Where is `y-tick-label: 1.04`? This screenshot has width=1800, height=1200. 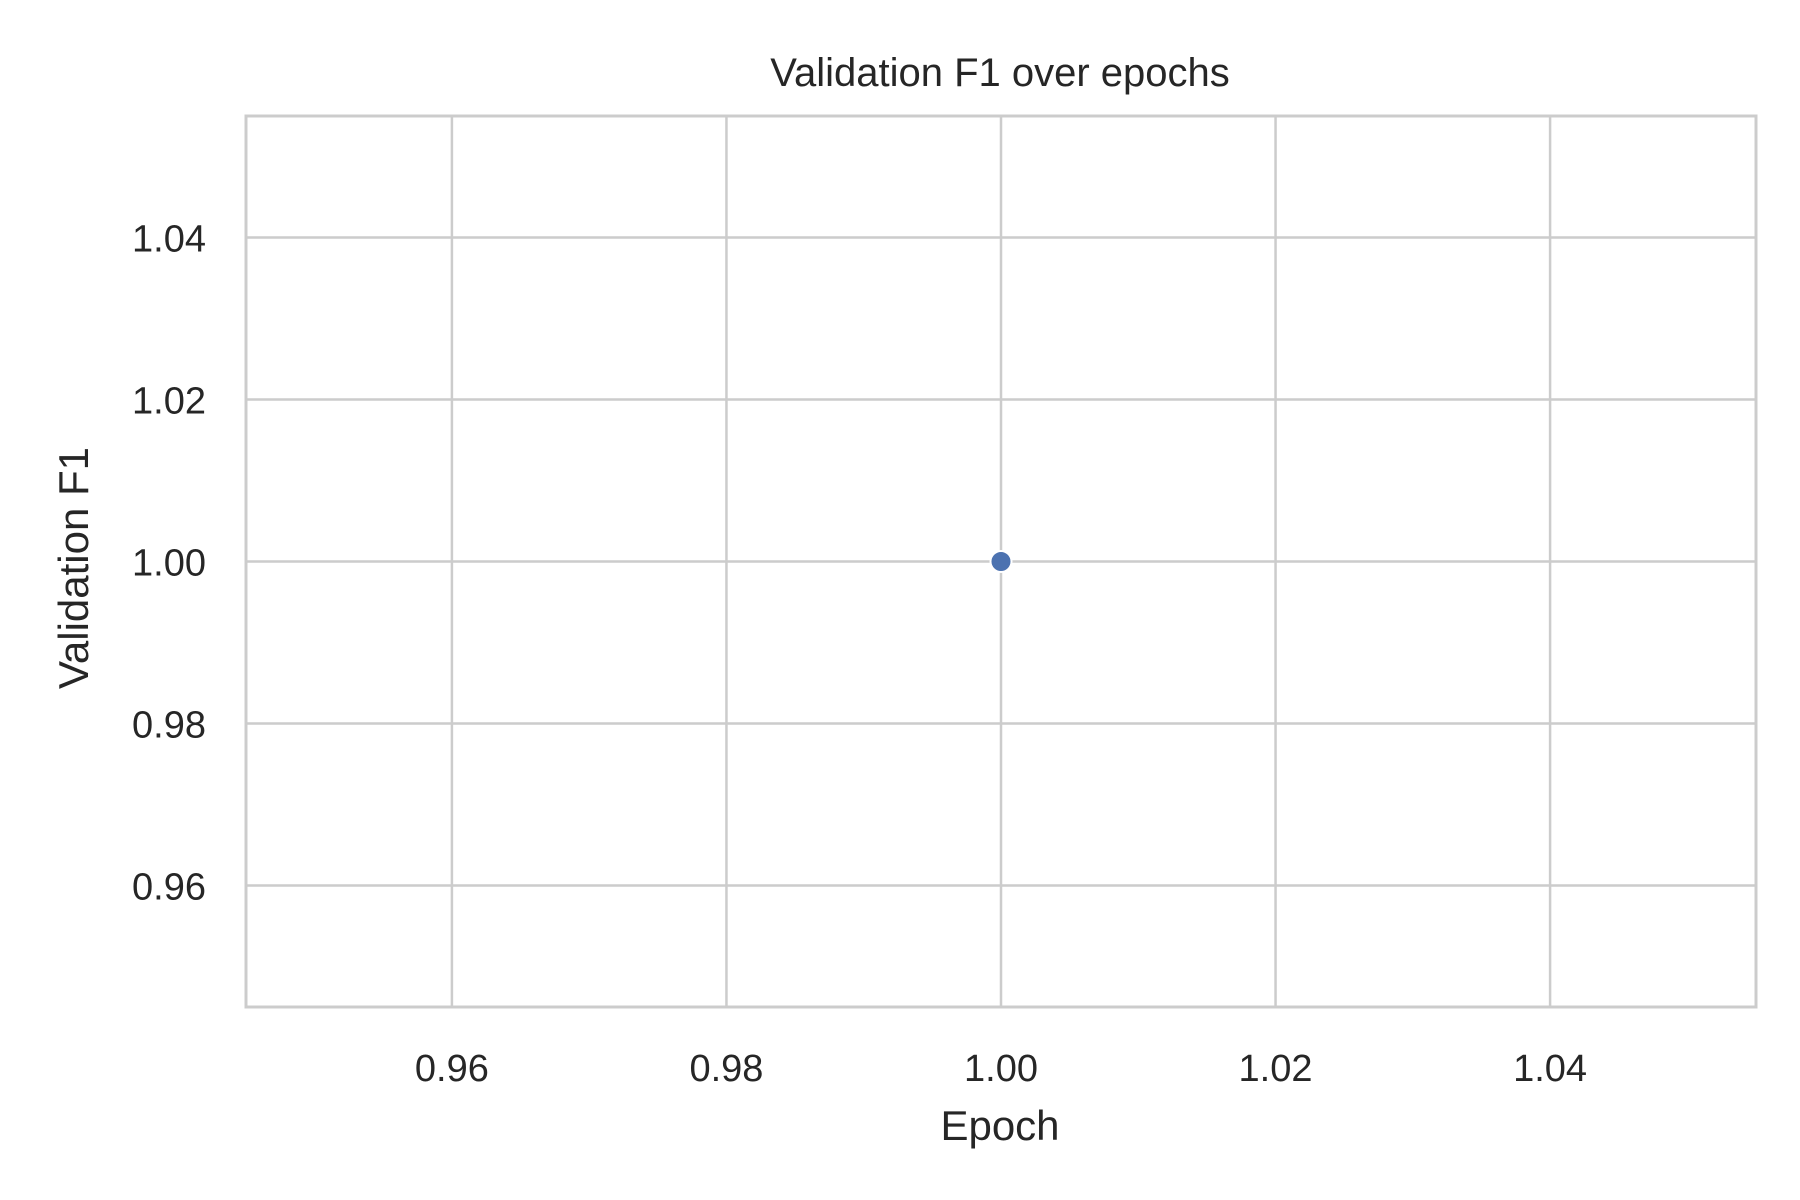 y-tick-label: 1.04 is located at coordinates (169, 240).